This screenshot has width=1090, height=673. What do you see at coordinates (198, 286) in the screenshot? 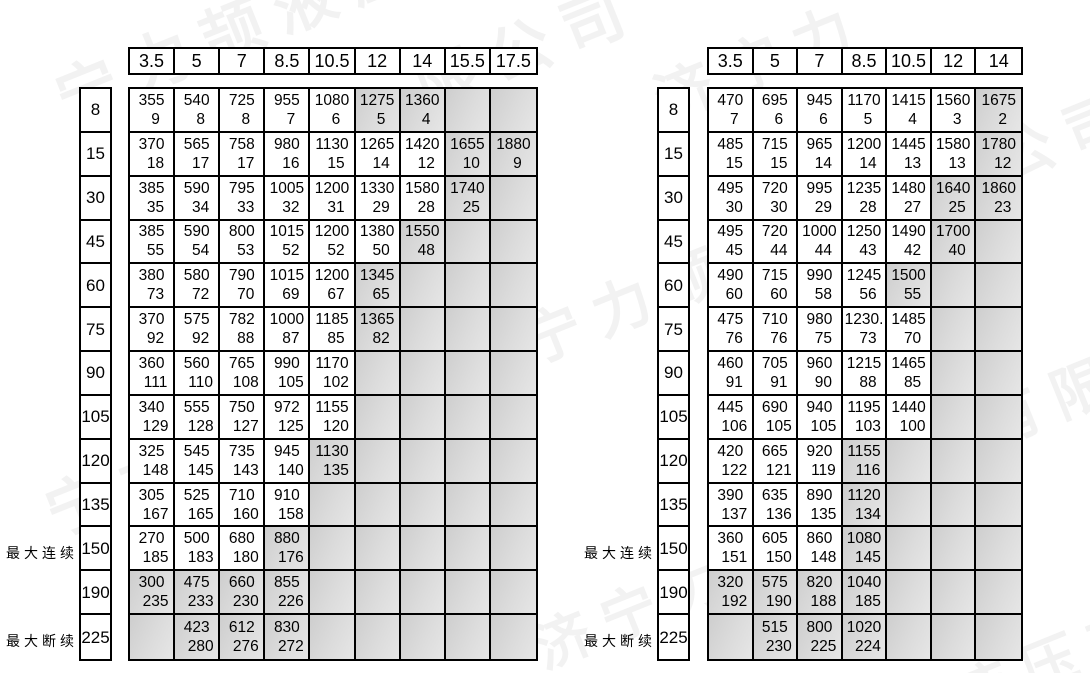
I see `data-cell: 580 72` at bounding box center [198, 286].